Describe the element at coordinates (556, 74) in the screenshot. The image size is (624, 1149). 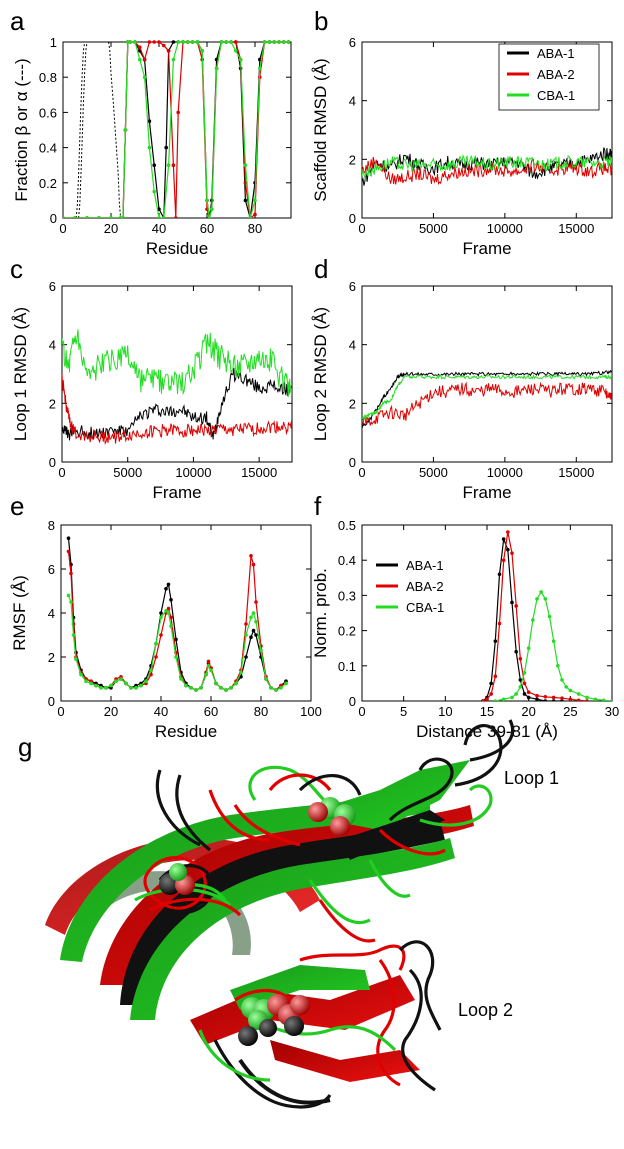
I see `legend-label-aba2: ABA-2` at that location.